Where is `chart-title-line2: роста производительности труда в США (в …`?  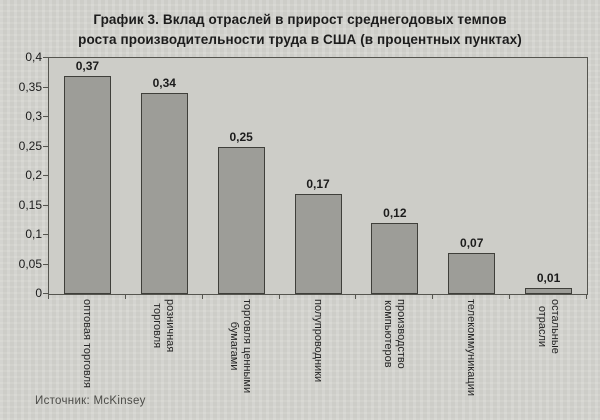
chart-title-line2: роста производительности труда в США (в … is located at coordinates (300, 39).